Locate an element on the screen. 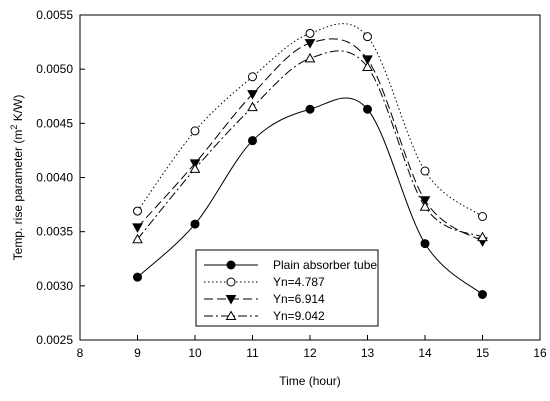 Image resolution: width=550 pixels, height=401 pixels. x-tick-label: 10 is located at coordinates (195, 353).